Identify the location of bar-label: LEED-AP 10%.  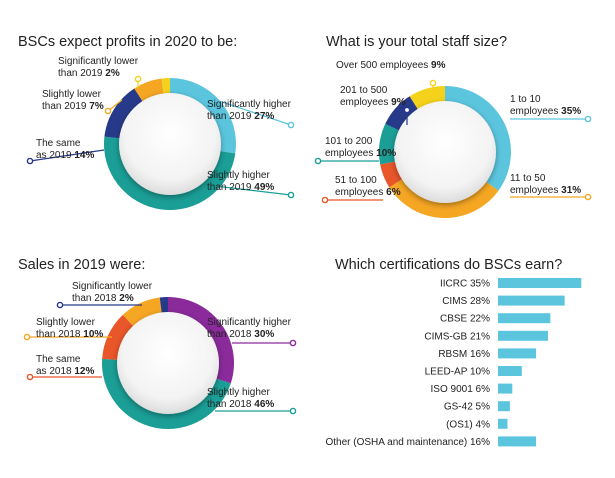
(458, 372).